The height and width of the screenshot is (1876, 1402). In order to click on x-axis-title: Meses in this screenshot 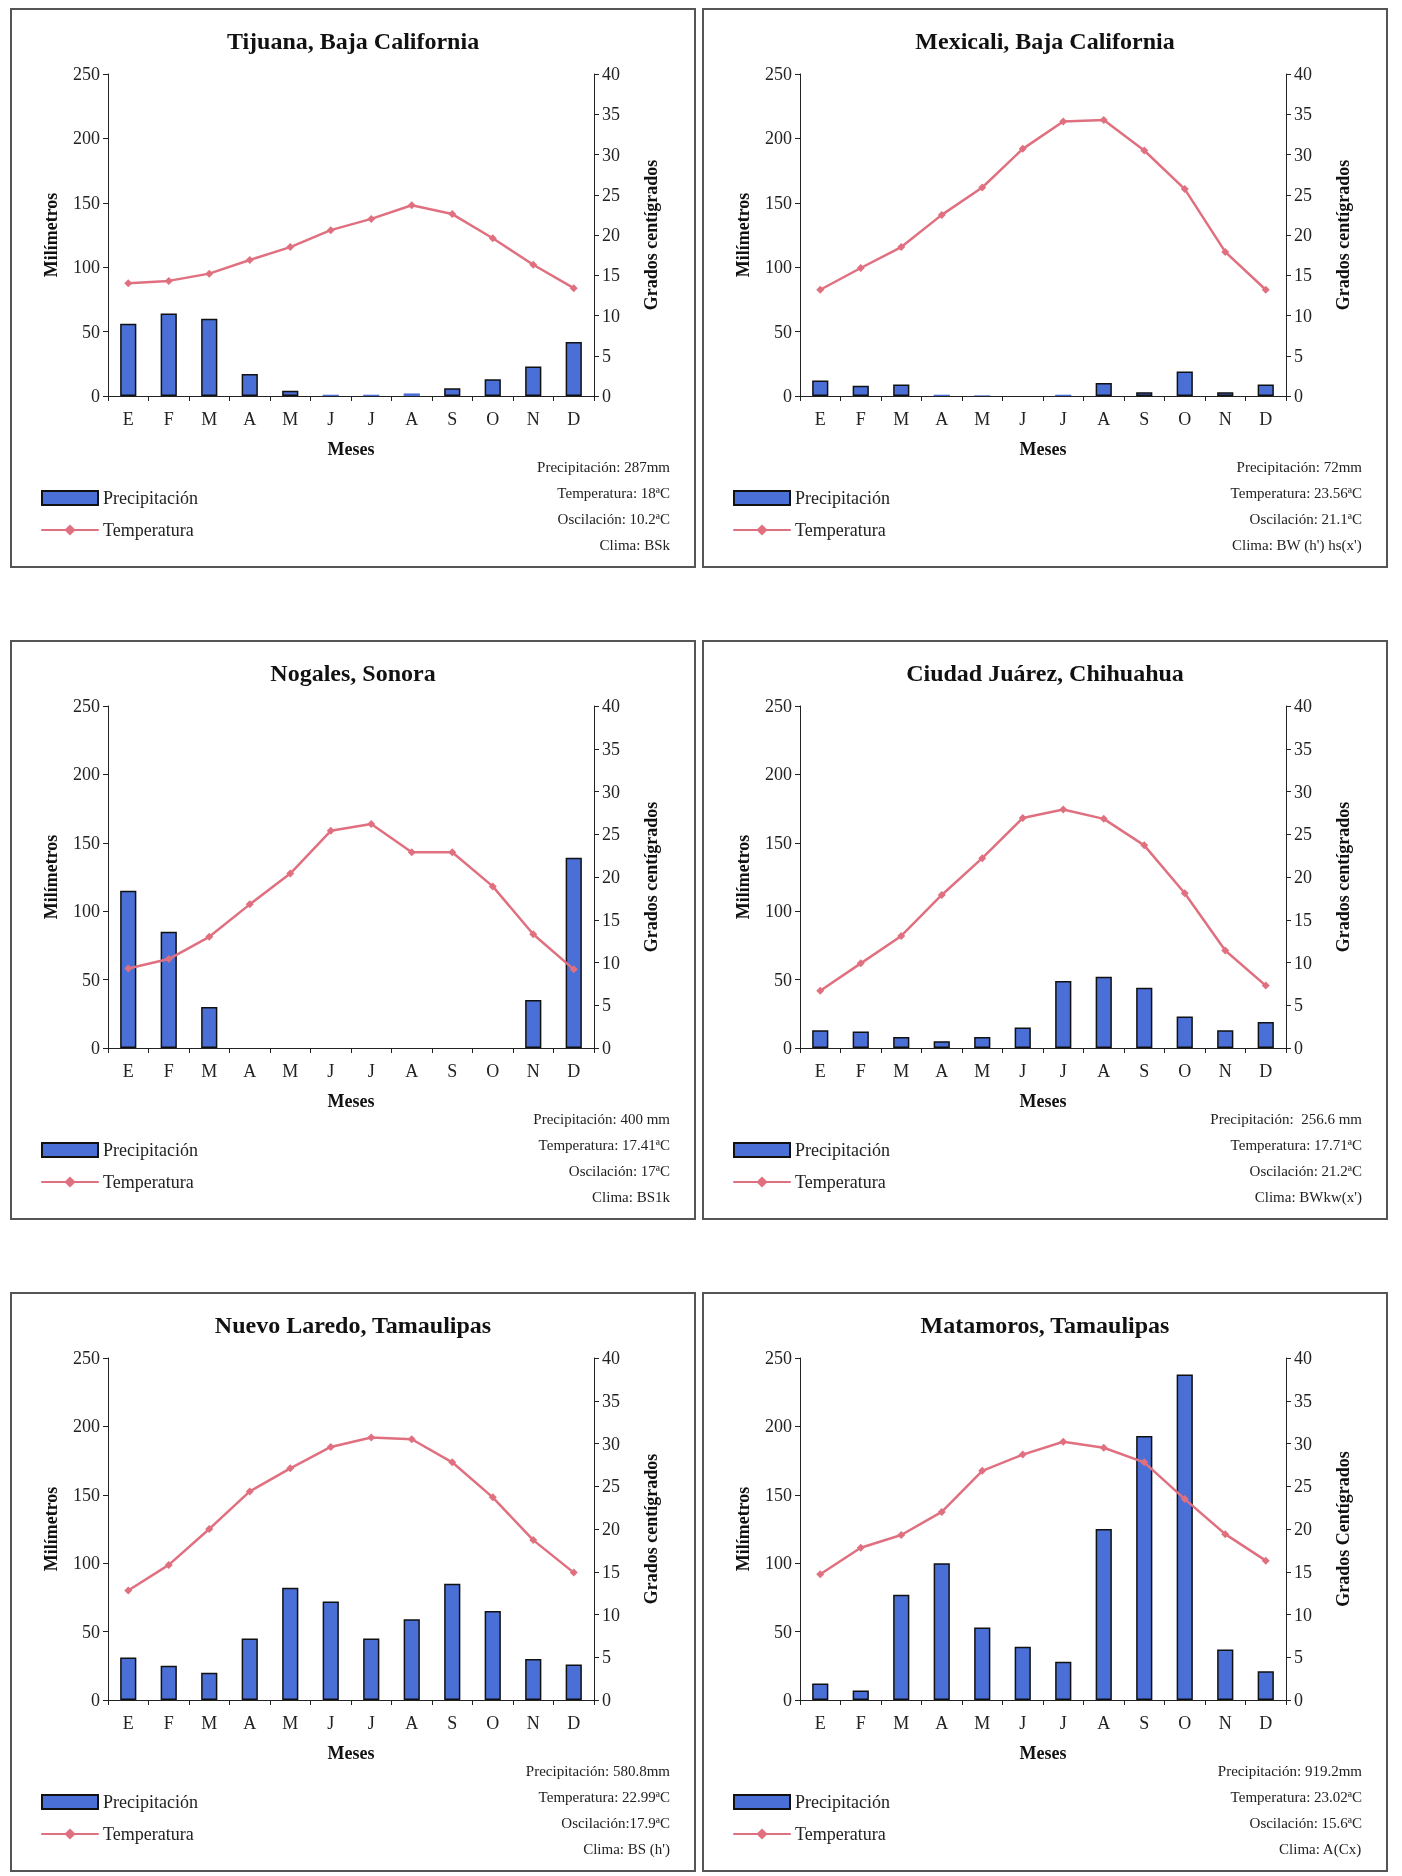, I will do `click(351, 1101)`.